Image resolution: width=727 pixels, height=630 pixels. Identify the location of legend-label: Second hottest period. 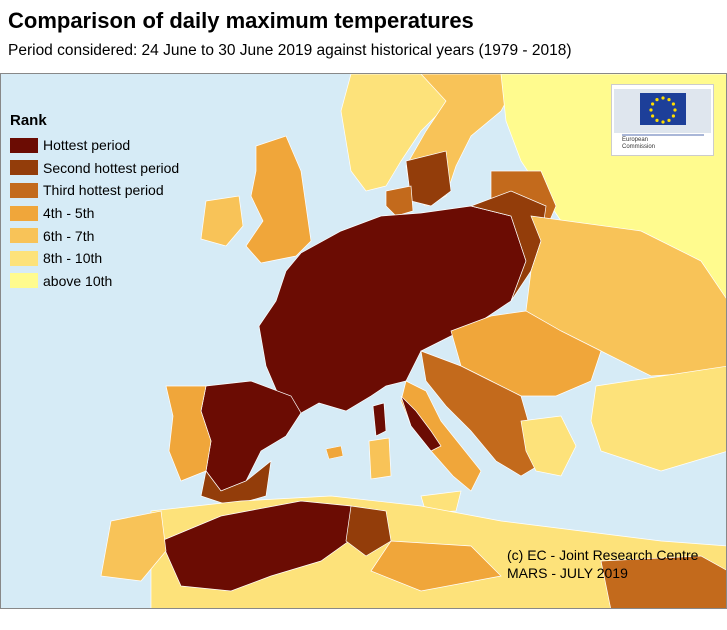
(111, 167).